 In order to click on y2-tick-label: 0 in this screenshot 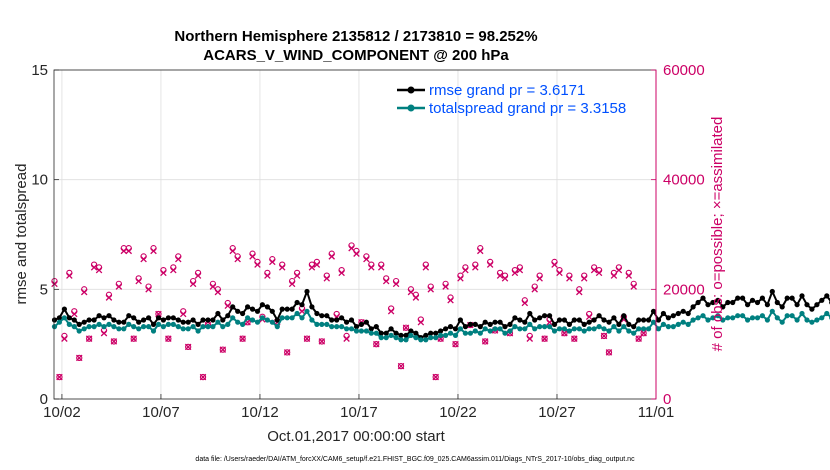, I will do `click(667, 399)`.